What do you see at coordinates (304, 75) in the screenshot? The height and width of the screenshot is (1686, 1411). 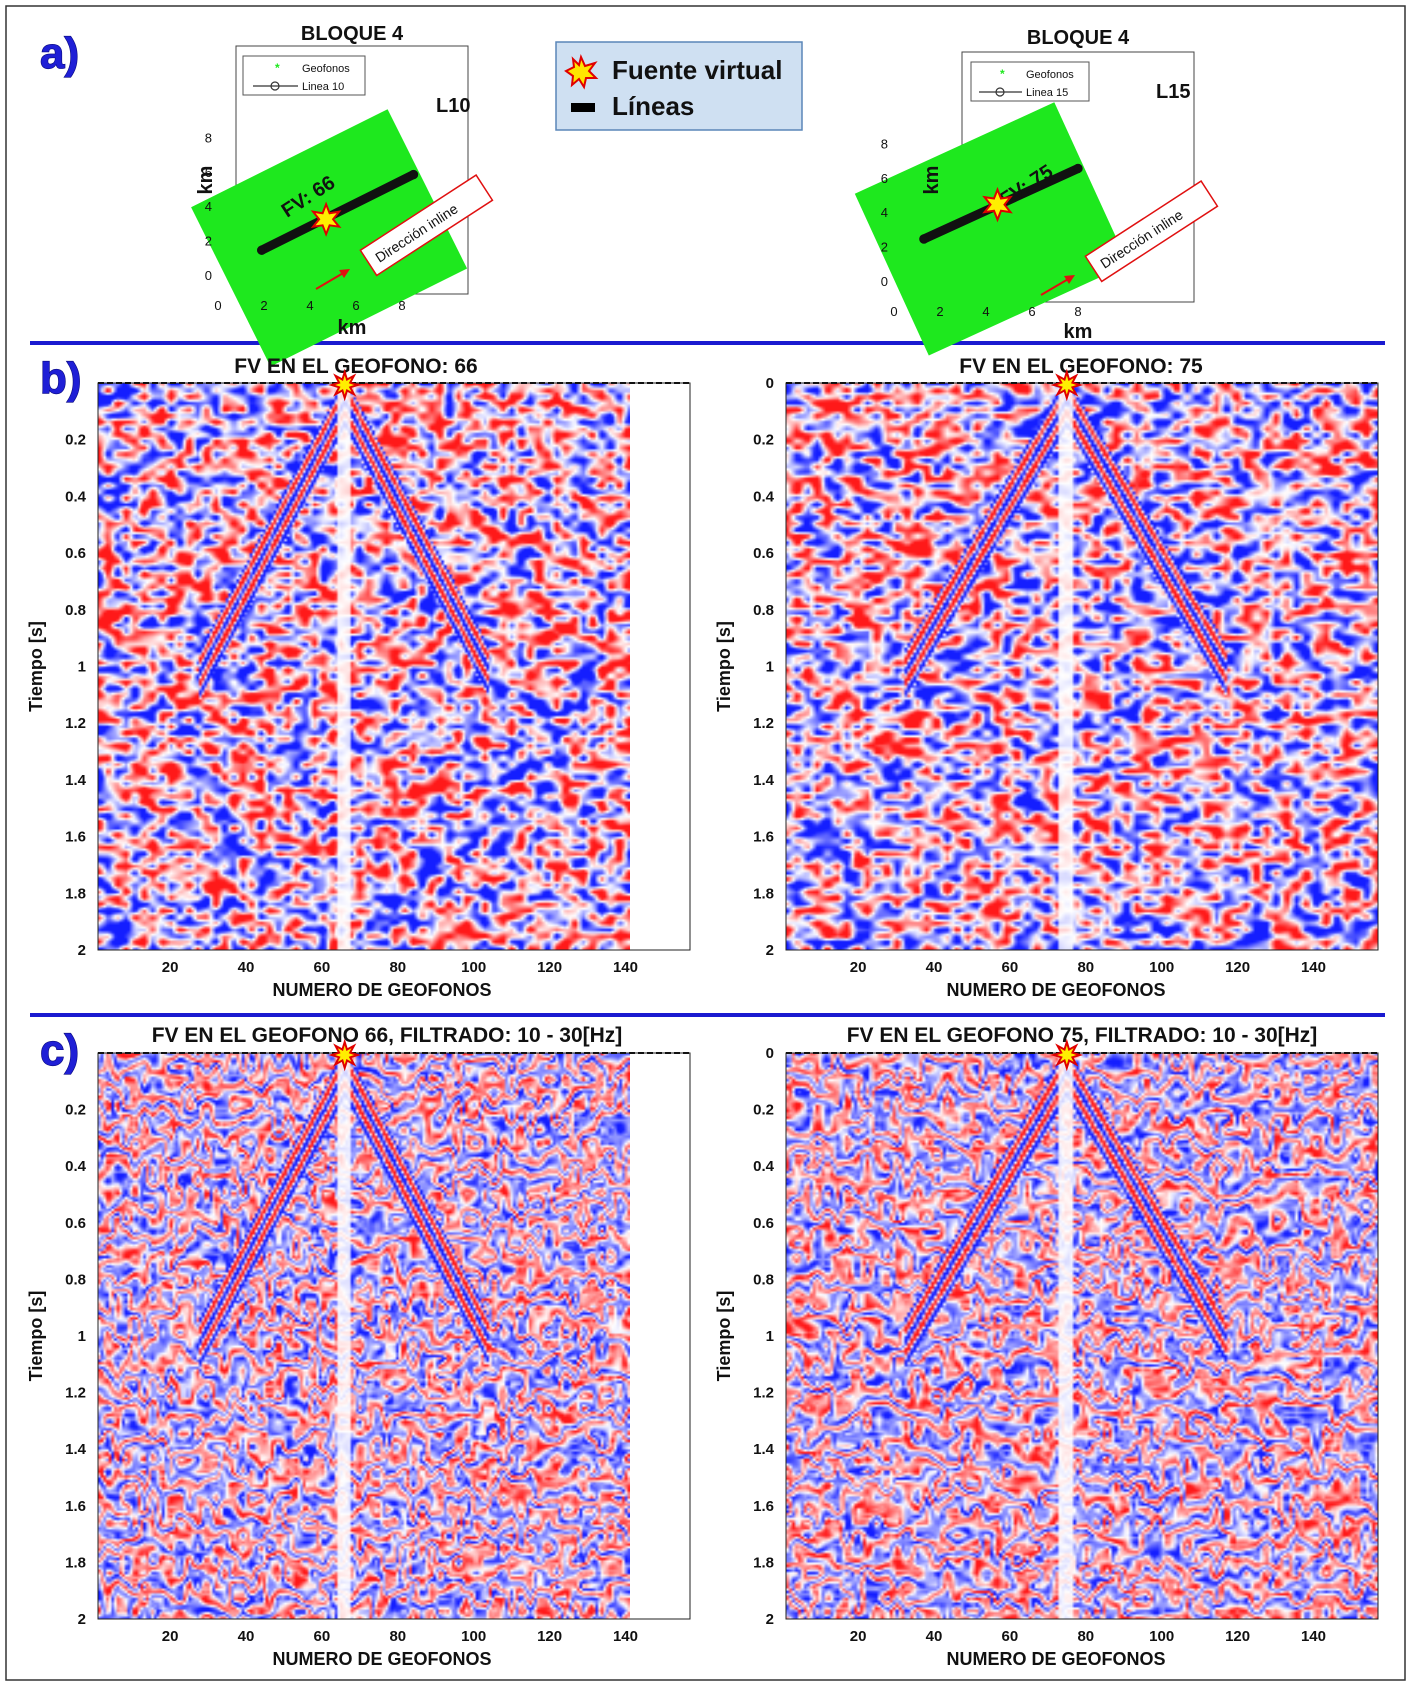 I see `map-legend: * Geofonos Linea 10` at bounding box center [304, 75].